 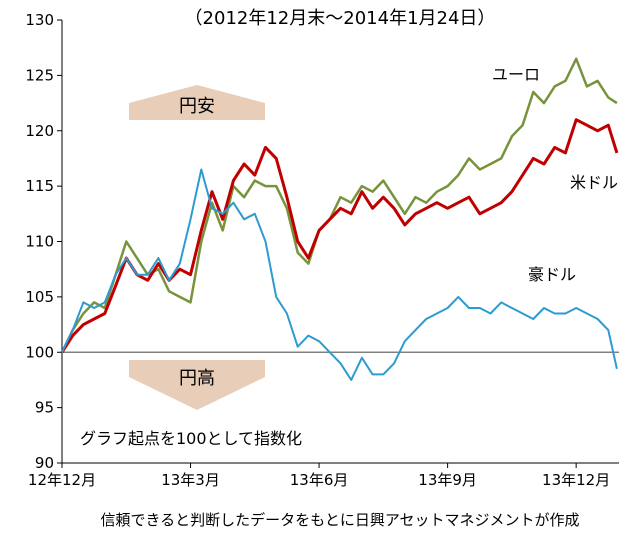 I want to click on up-arrow, so click(x=197, y=102).